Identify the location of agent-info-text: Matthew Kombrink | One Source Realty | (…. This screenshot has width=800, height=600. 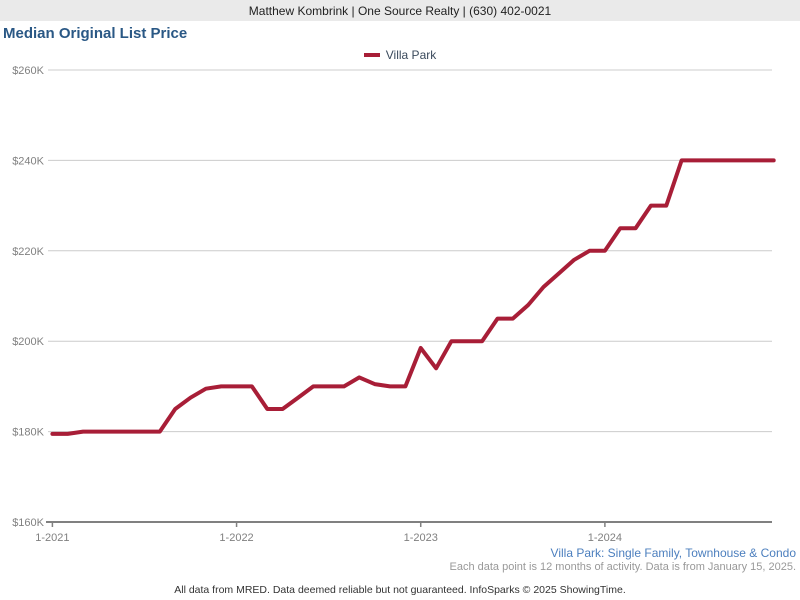
(400, 10).